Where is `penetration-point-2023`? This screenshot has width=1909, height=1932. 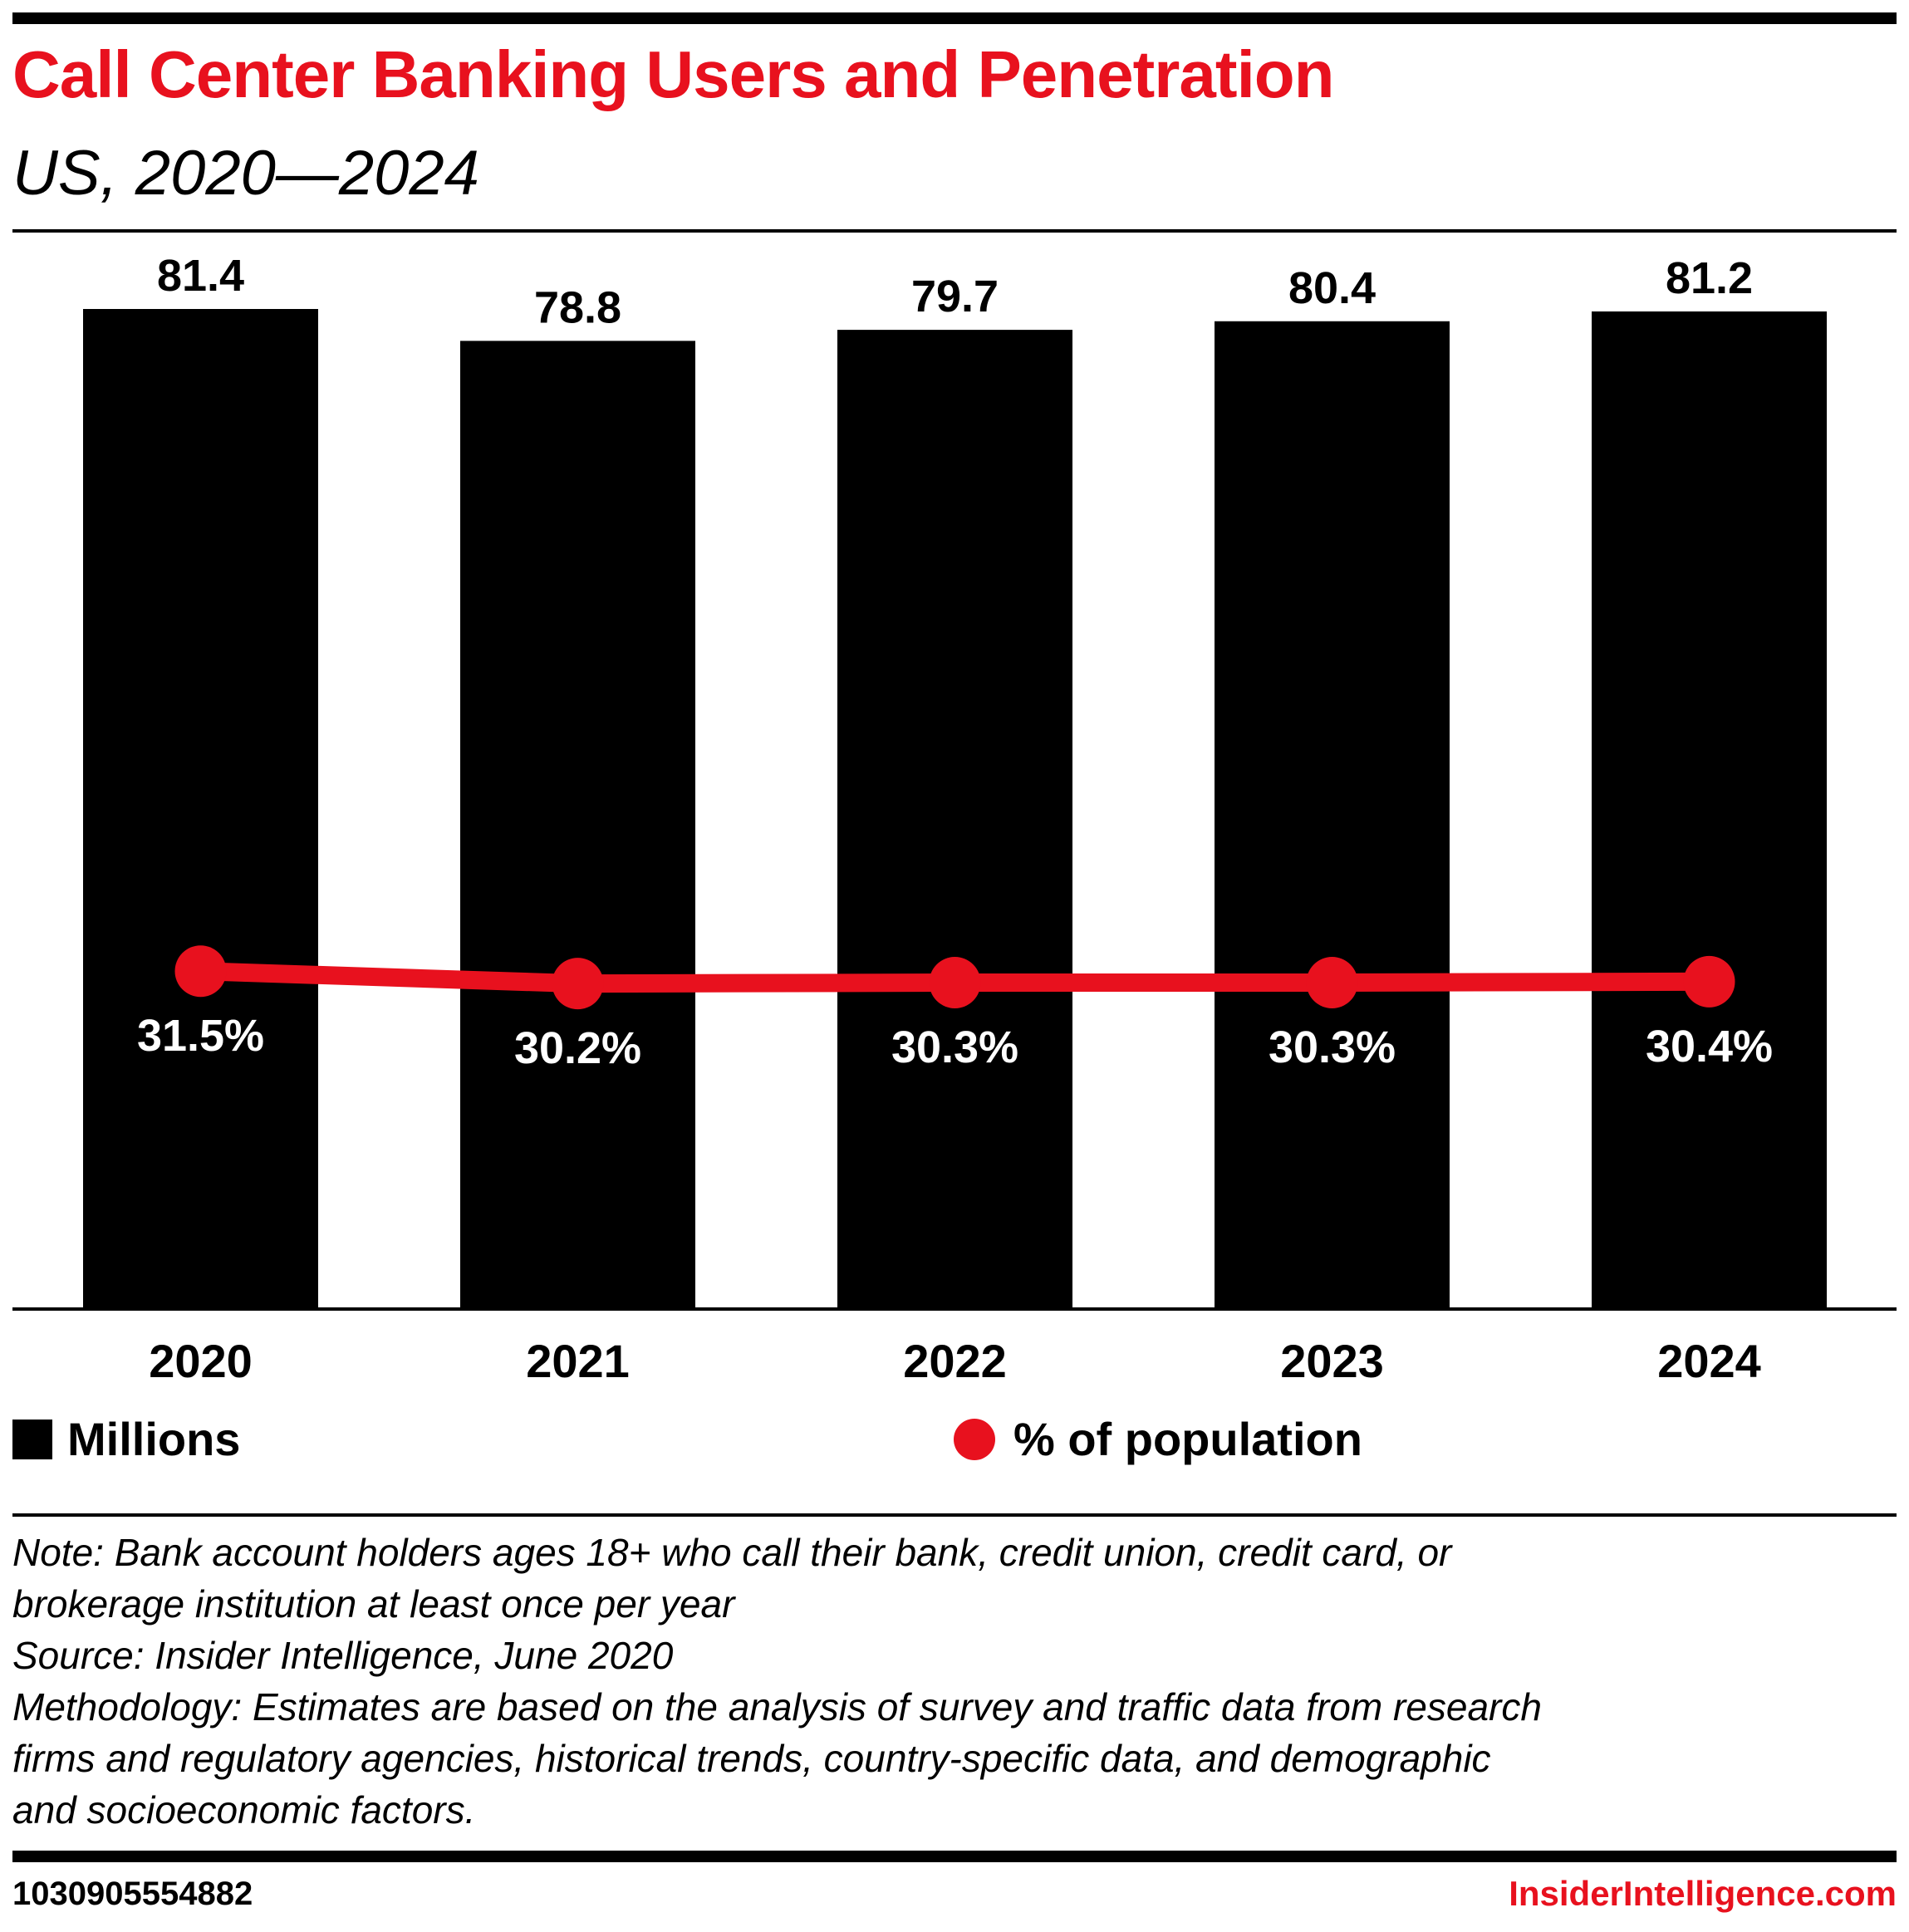 penetration-point-2023 is located at coordinates (1332, 982).